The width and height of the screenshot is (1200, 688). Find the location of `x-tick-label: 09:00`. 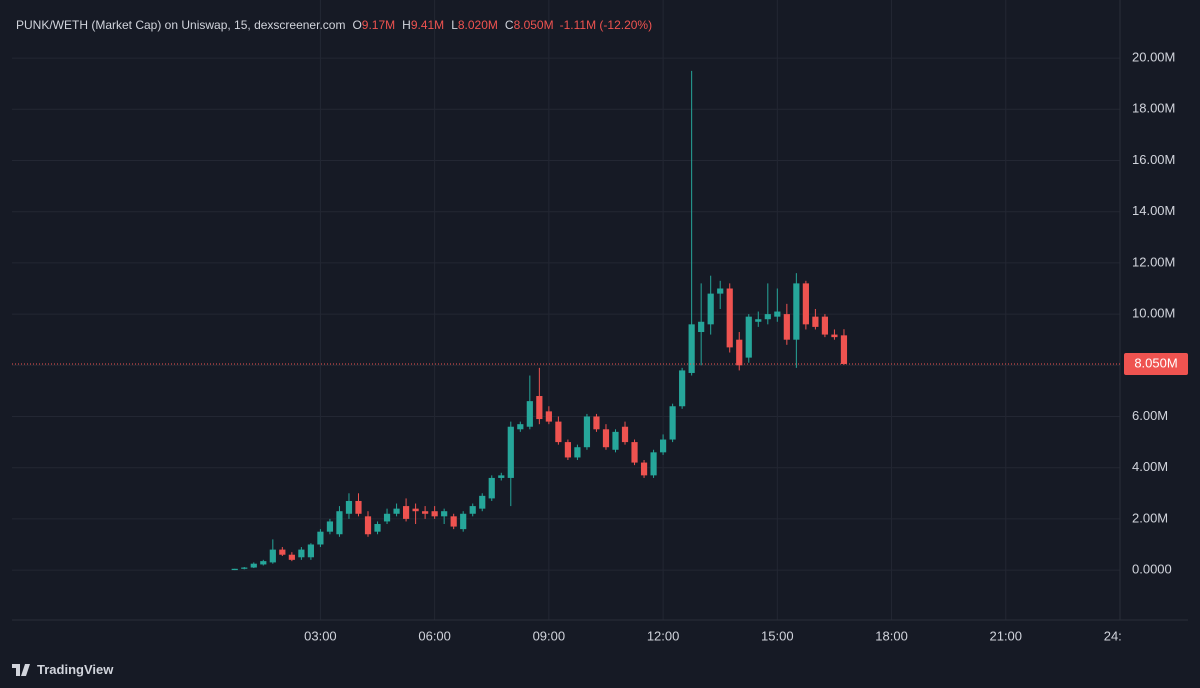

x-tick-label: 09:00 is located at coordinates (549, 635).